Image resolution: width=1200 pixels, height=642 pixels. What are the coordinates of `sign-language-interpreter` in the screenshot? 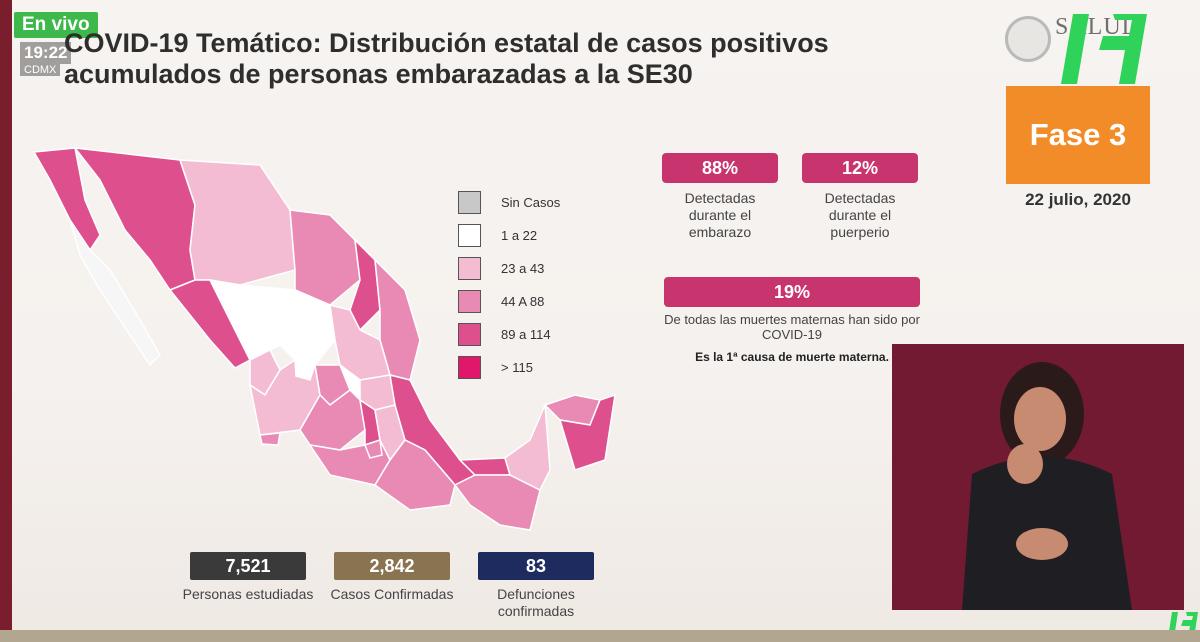 It's located at (1038, 477).